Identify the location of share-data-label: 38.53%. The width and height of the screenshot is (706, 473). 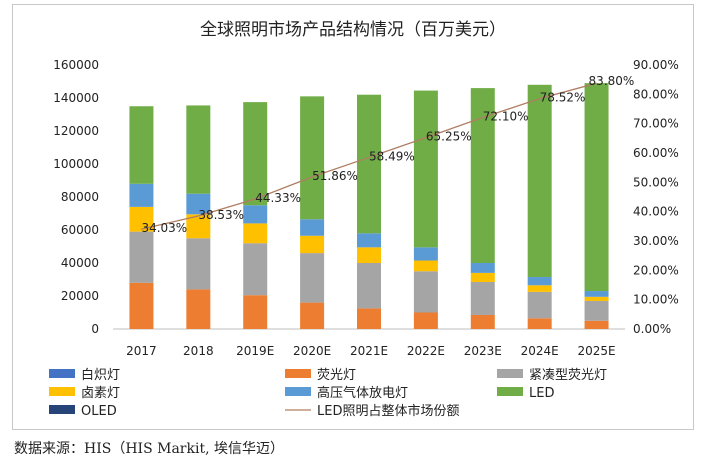
(221, 215).